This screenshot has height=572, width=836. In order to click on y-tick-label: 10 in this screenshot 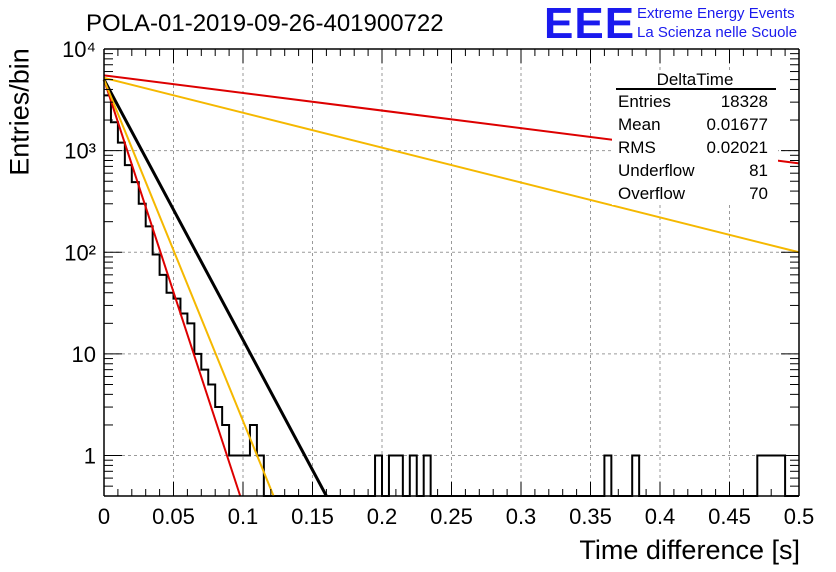, I will do `click(84, 354)`.